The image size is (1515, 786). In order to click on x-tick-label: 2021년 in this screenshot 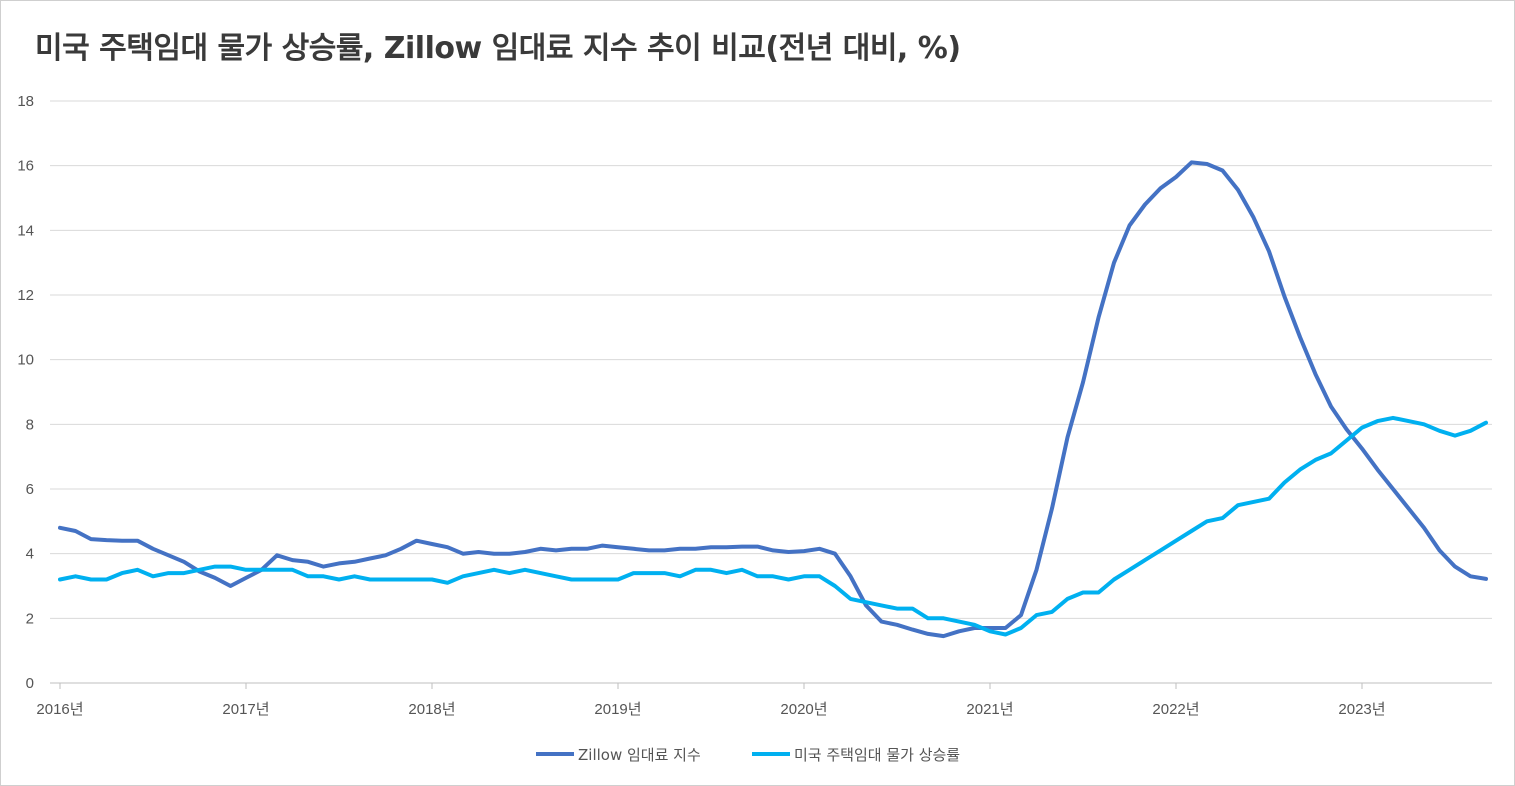, I will do `click(989, 709)`.